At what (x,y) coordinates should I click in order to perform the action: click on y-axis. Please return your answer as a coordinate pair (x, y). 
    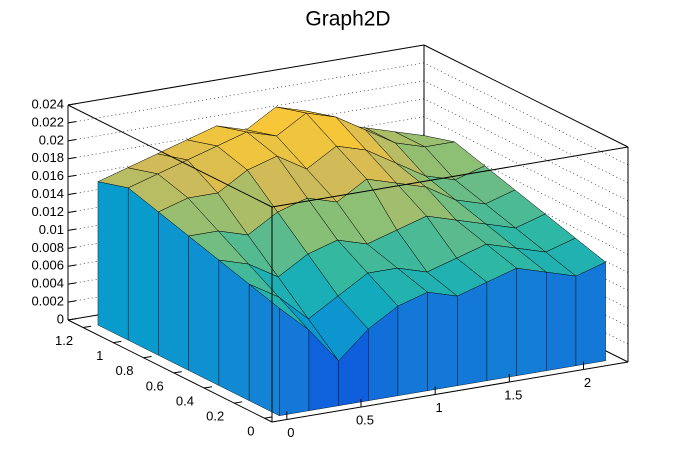
    Looking at the image, I should click on (170, 371).